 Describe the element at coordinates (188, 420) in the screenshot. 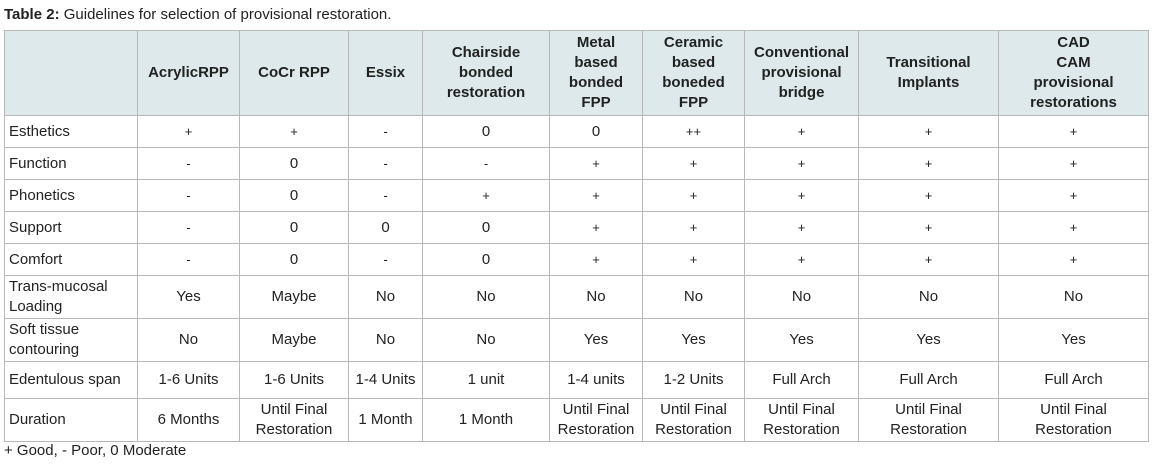

I see `table-cell: 6 Months` at that location.